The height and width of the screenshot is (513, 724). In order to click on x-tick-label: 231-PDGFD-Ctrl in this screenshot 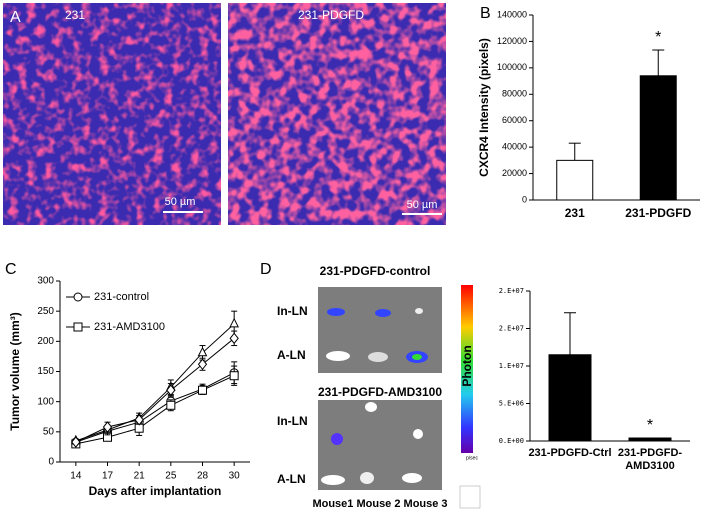, I will do `click(570, 453)`.